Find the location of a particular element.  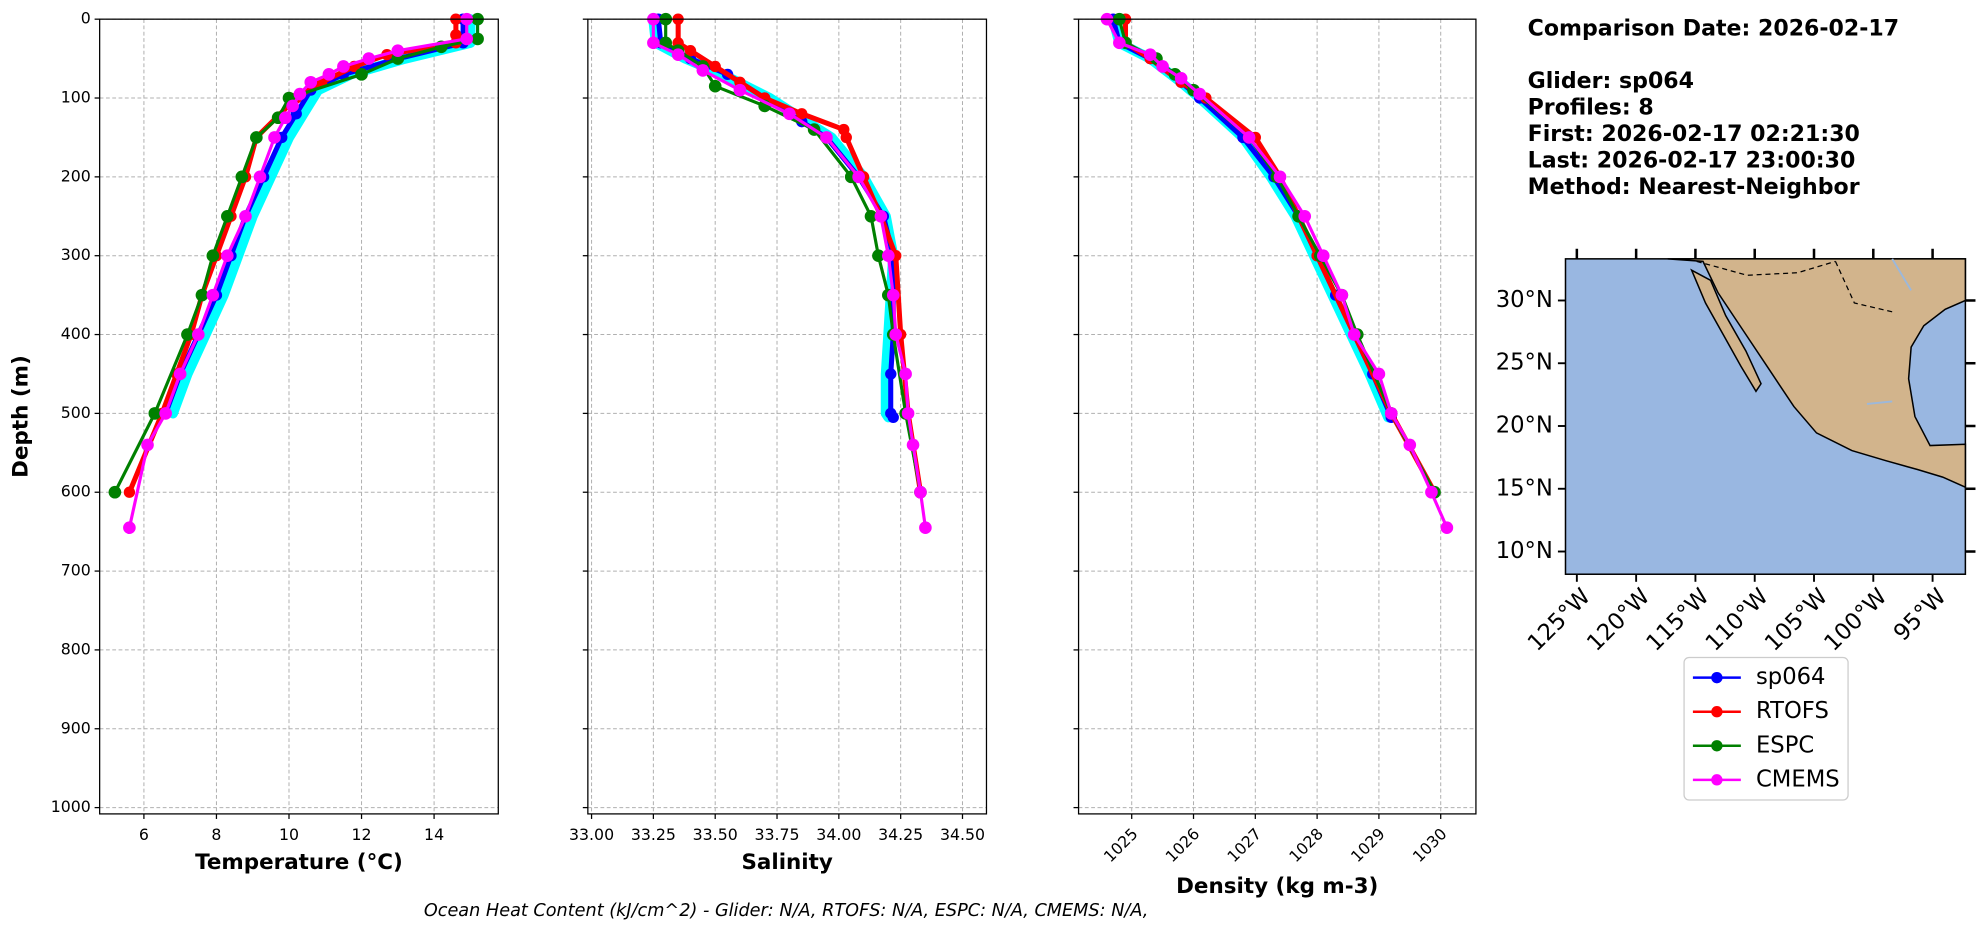

x-axis-label: Density (kg m-3) is located at coordinates (1277, 886).